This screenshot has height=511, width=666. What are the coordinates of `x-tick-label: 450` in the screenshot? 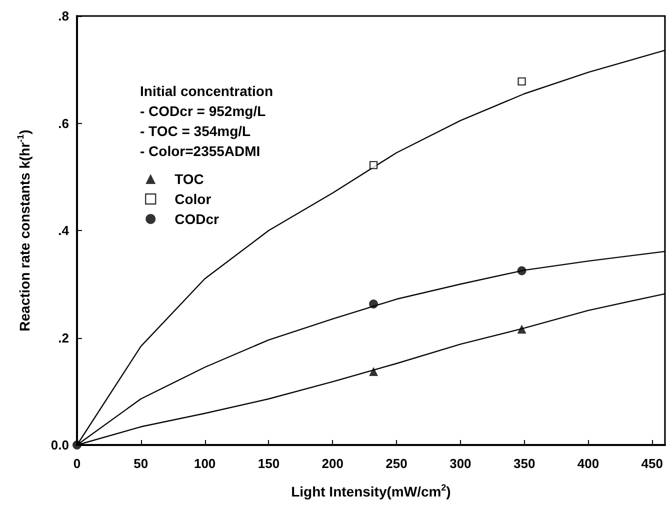 It's located at (652, 463).